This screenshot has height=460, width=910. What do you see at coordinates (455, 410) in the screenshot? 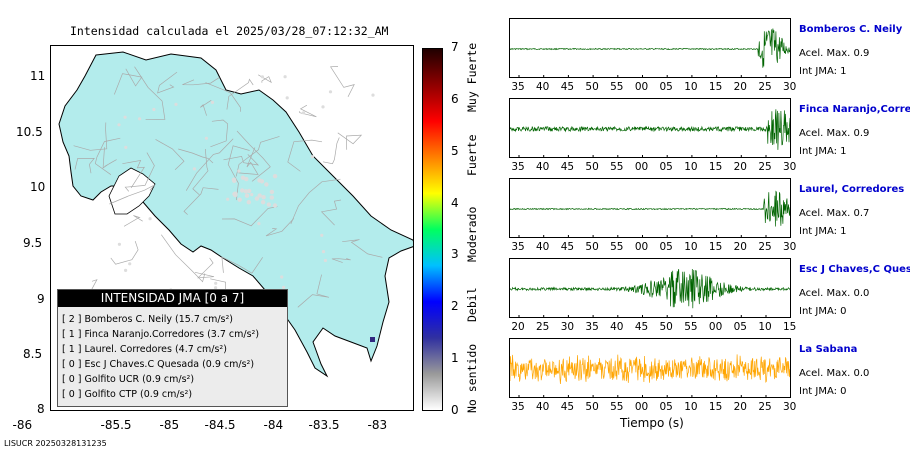
I see `colorbar-tick: 0` at bounding box center [455, 410].